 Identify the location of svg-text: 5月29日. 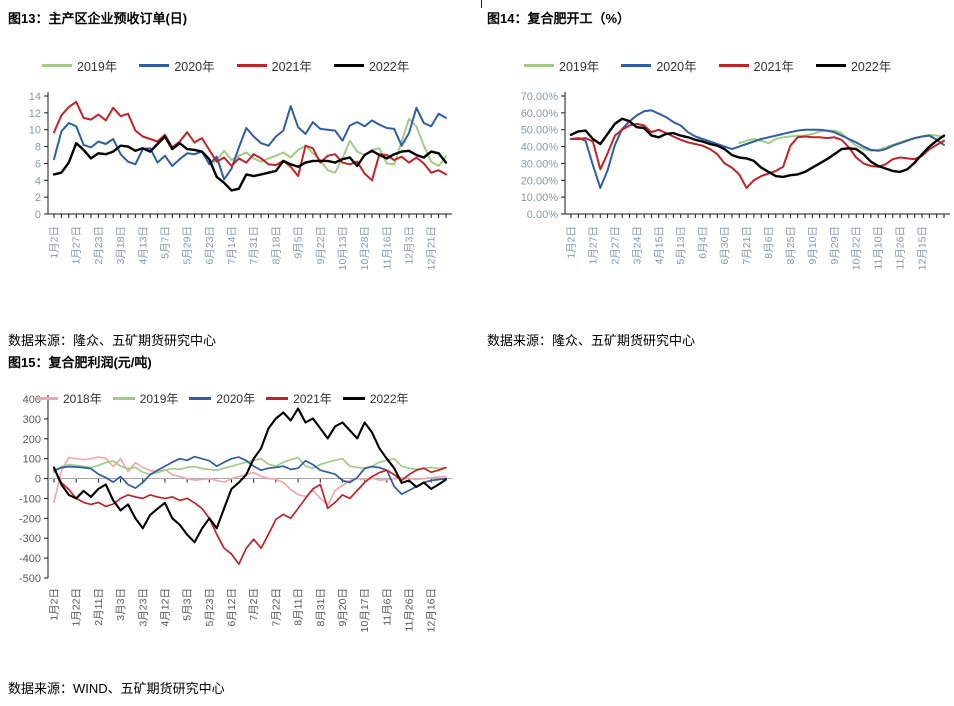
(188, 245).